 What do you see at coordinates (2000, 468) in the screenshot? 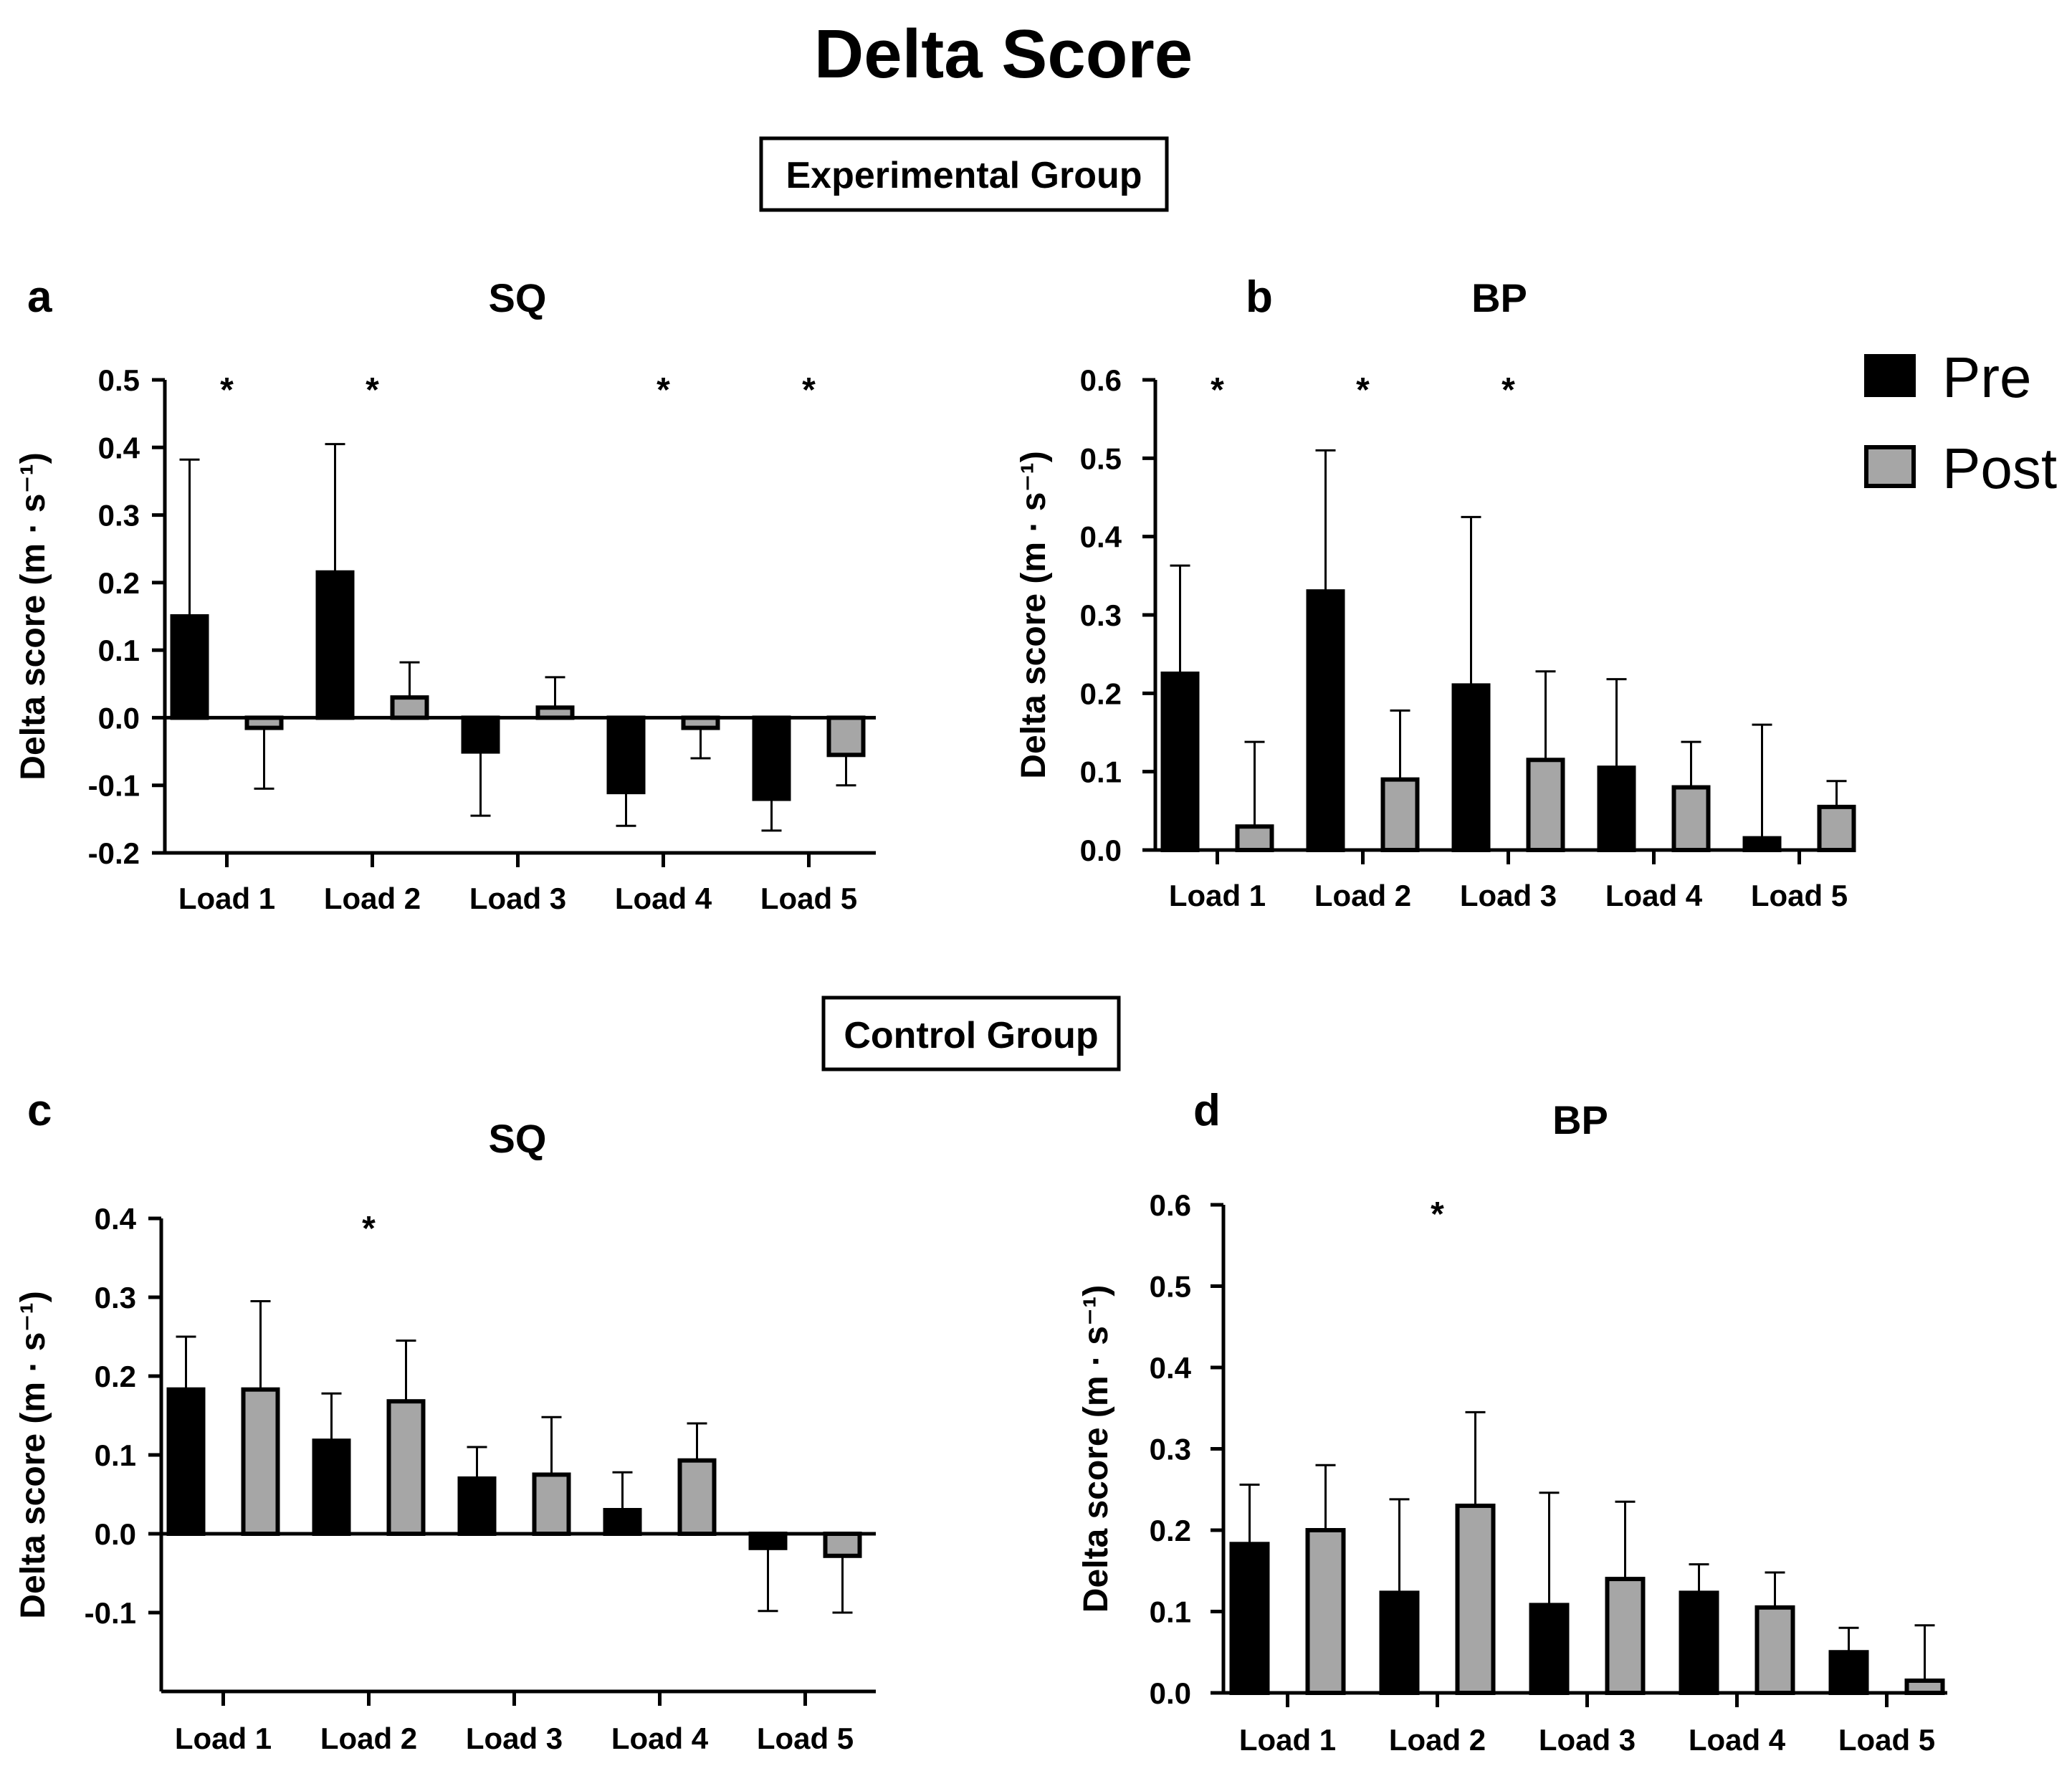
I see `legend-label-post: Post` at bounding box center [2000, 468].